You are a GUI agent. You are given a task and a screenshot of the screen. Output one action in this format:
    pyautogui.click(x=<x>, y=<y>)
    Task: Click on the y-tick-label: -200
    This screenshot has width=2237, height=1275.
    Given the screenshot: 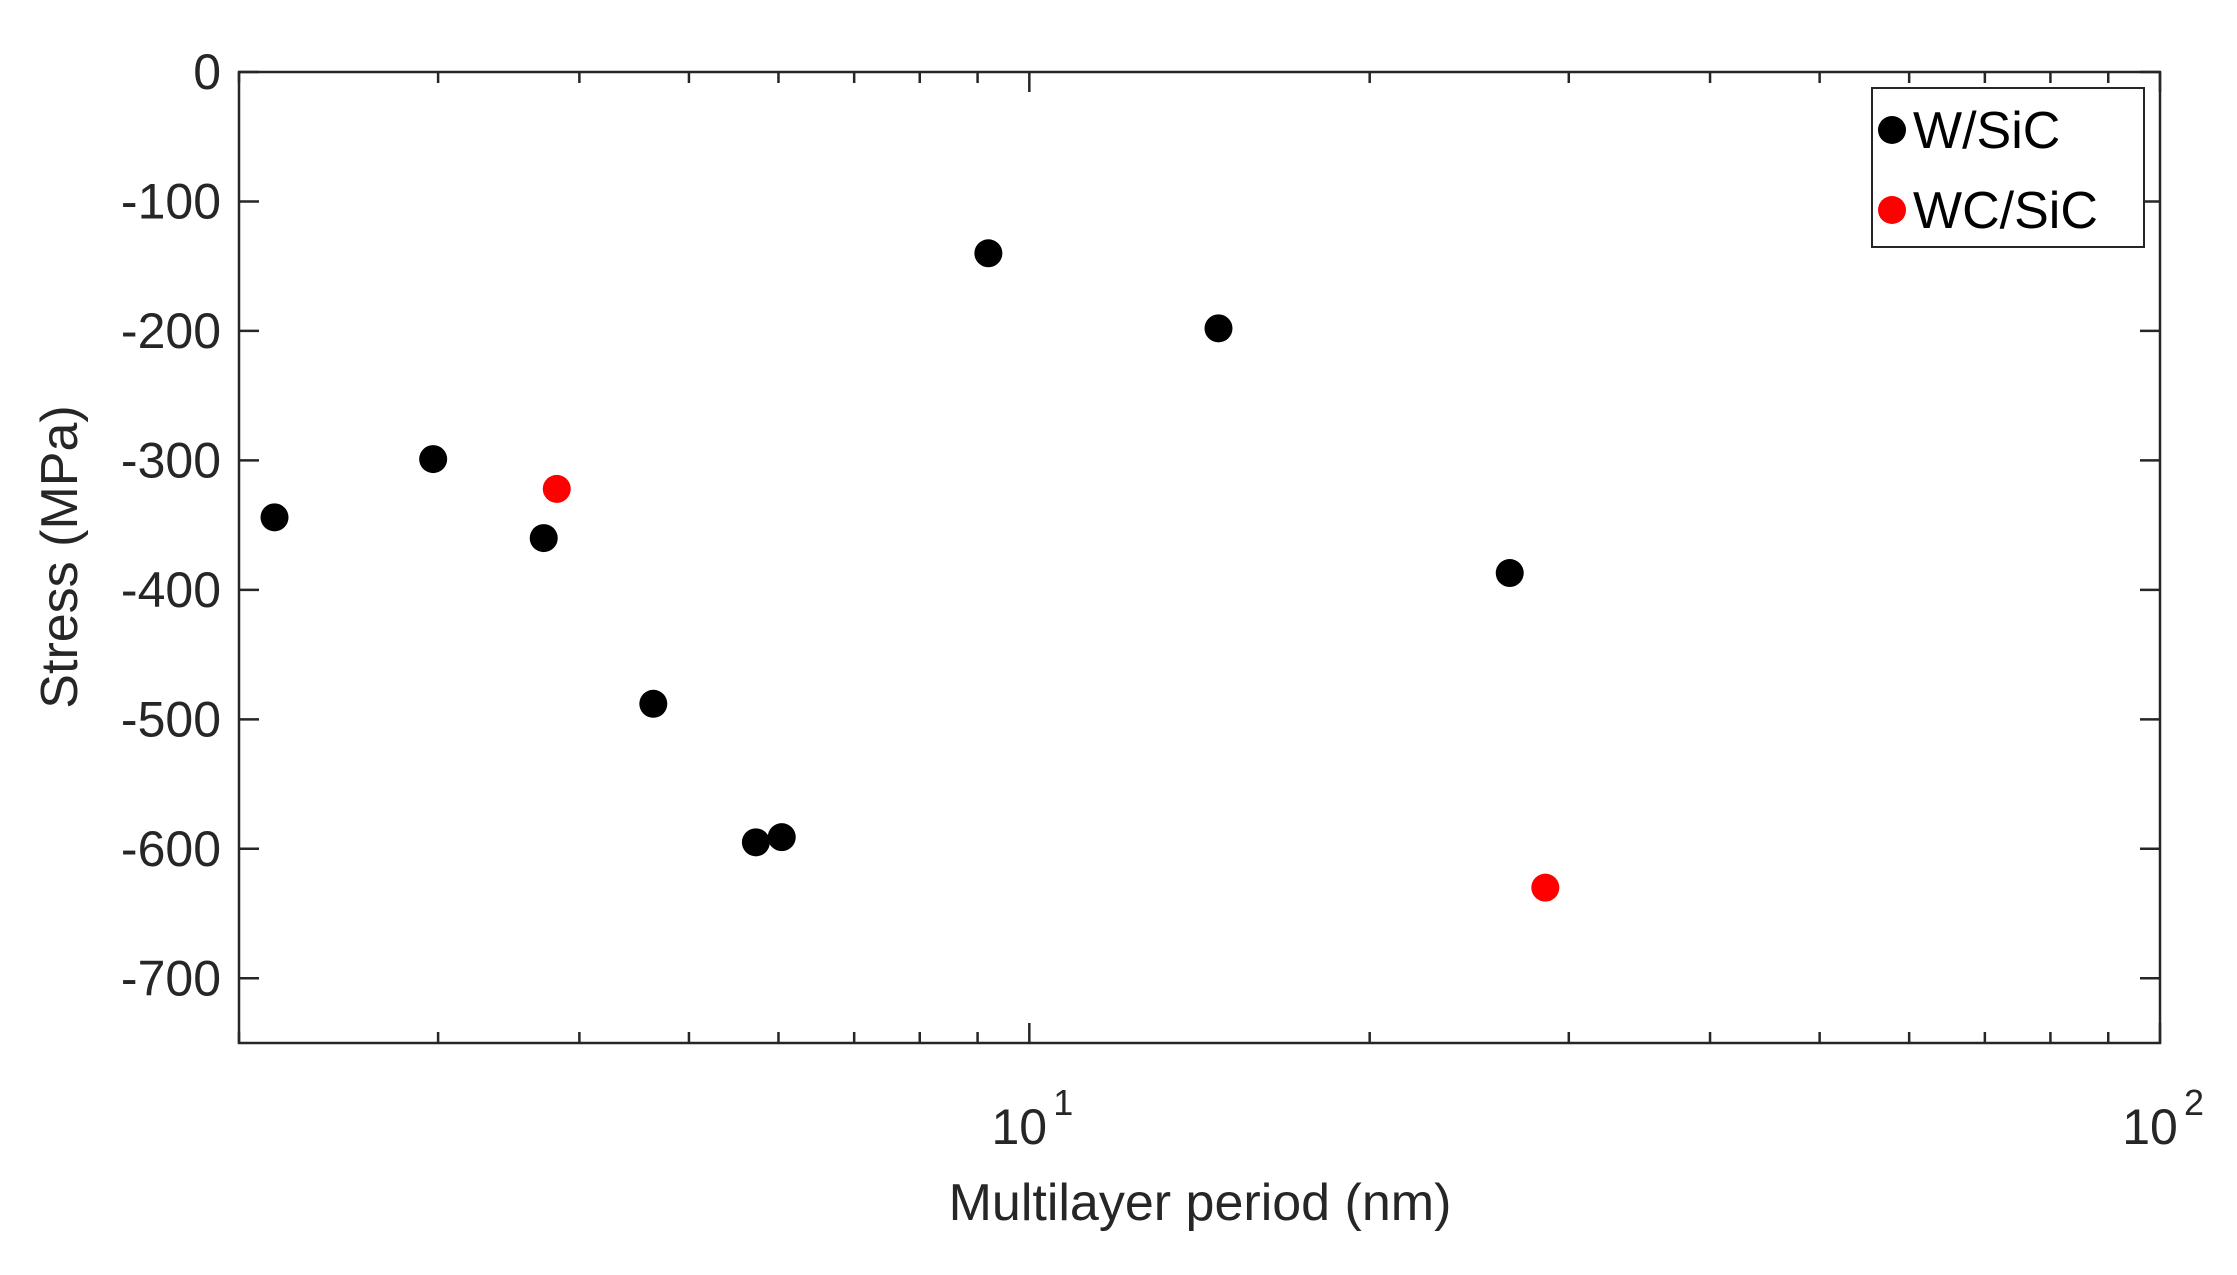 What is the action you would take?
    pyautogui.click(x=171, y=331)
    